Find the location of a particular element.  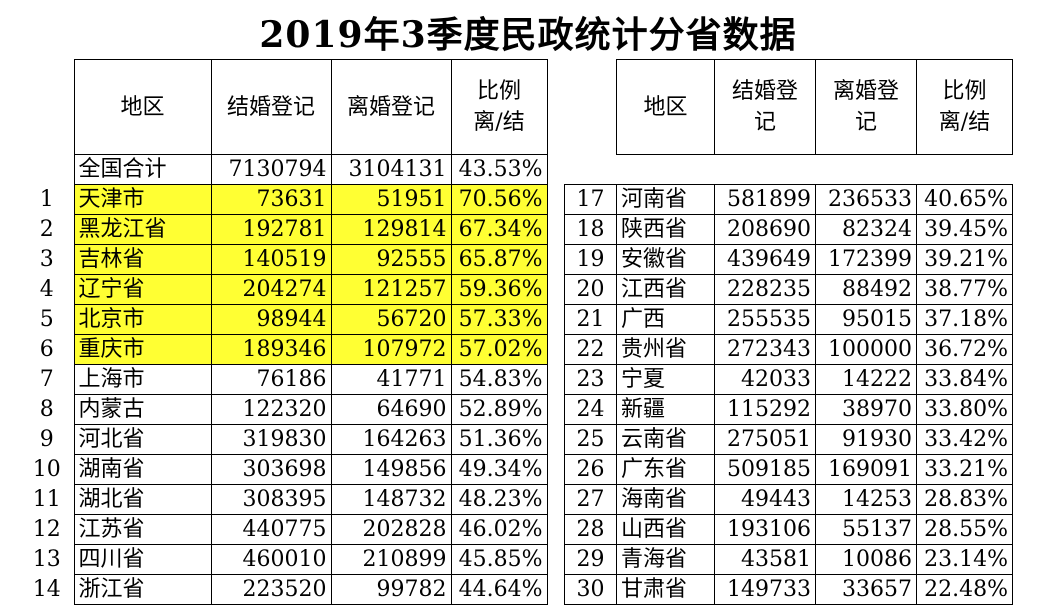

marriage-cell: 460010 is located at coordinates (271, 559).